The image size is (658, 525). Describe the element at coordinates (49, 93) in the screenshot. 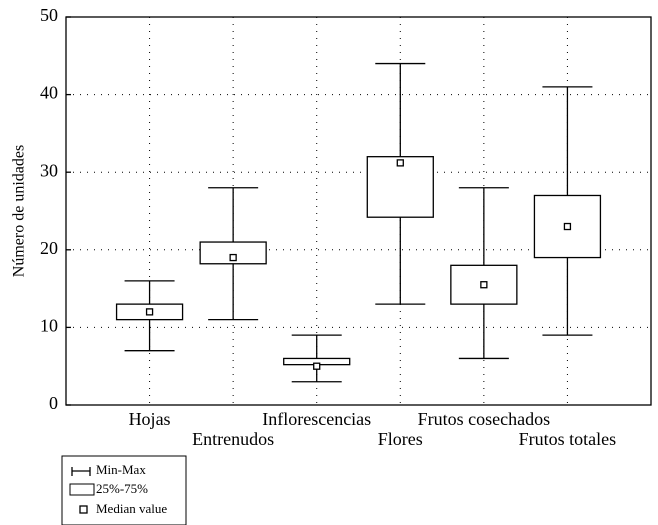

I see `y-tick-label: 40` at that location.